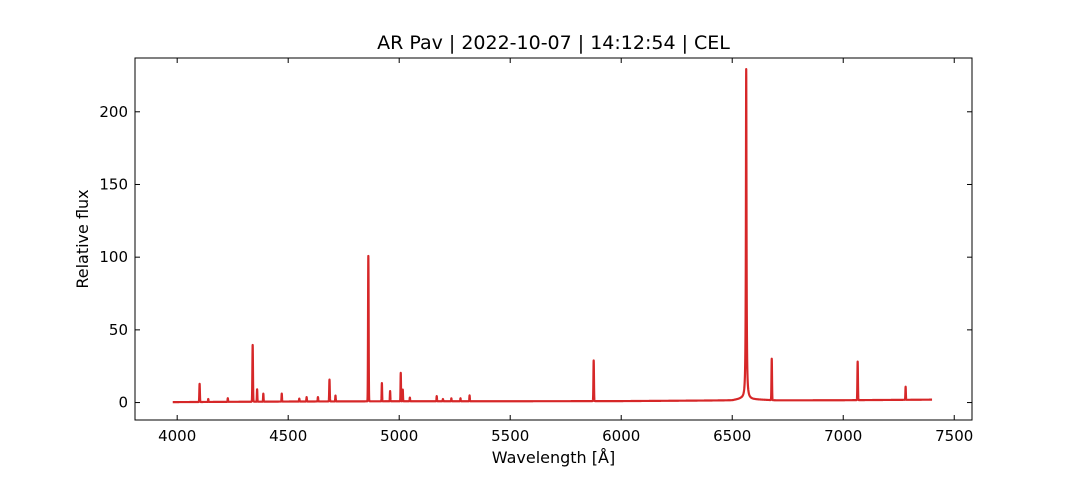  Describe the element at coordinates (82, 238) in the screenshot. I see `y-axis-label: Relative flux` at that location.